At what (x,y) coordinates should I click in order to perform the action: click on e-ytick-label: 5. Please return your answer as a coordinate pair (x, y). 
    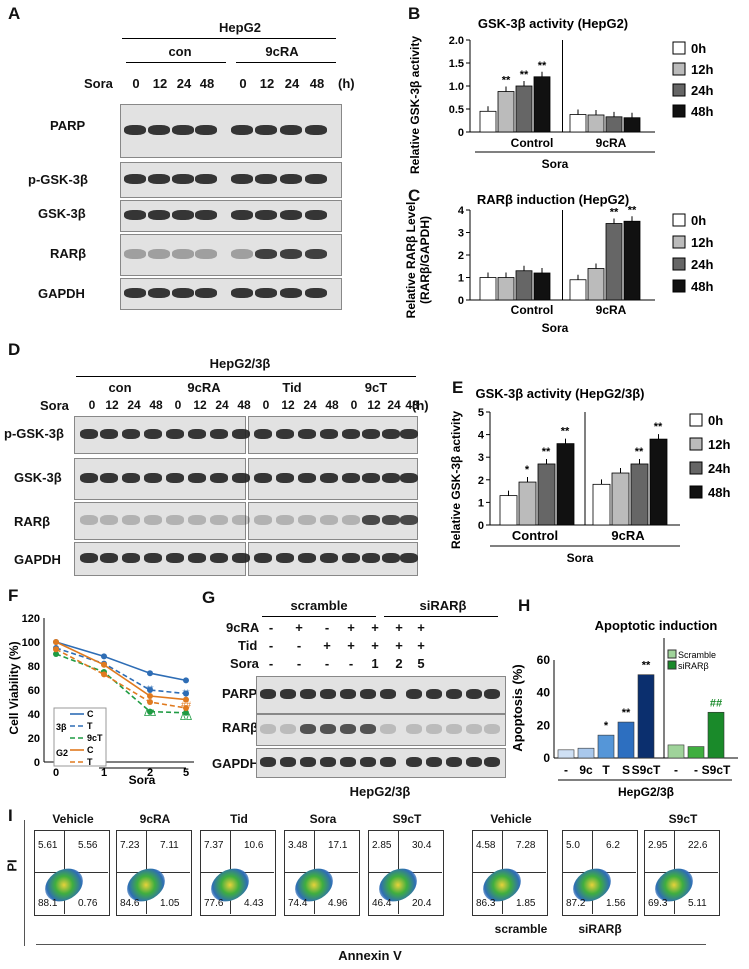
    Looking at the image, I should click on (481, 413).